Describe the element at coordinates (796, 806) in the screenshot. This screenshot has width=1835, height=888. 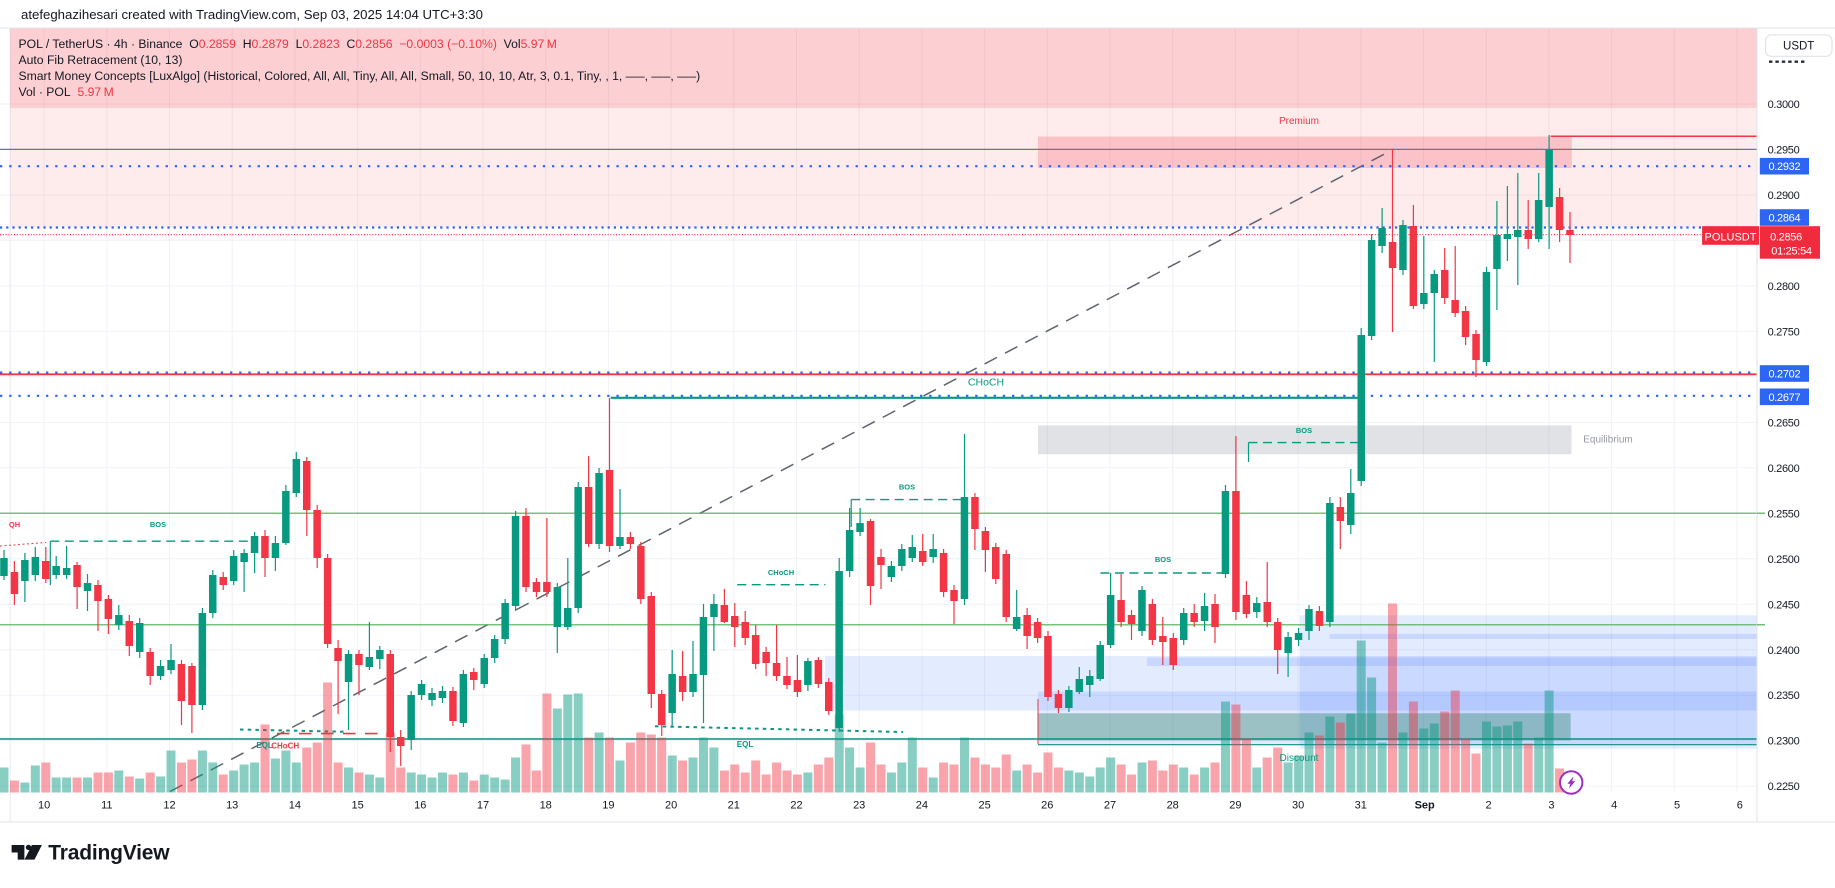
I see `svg-text: 22` at that location.